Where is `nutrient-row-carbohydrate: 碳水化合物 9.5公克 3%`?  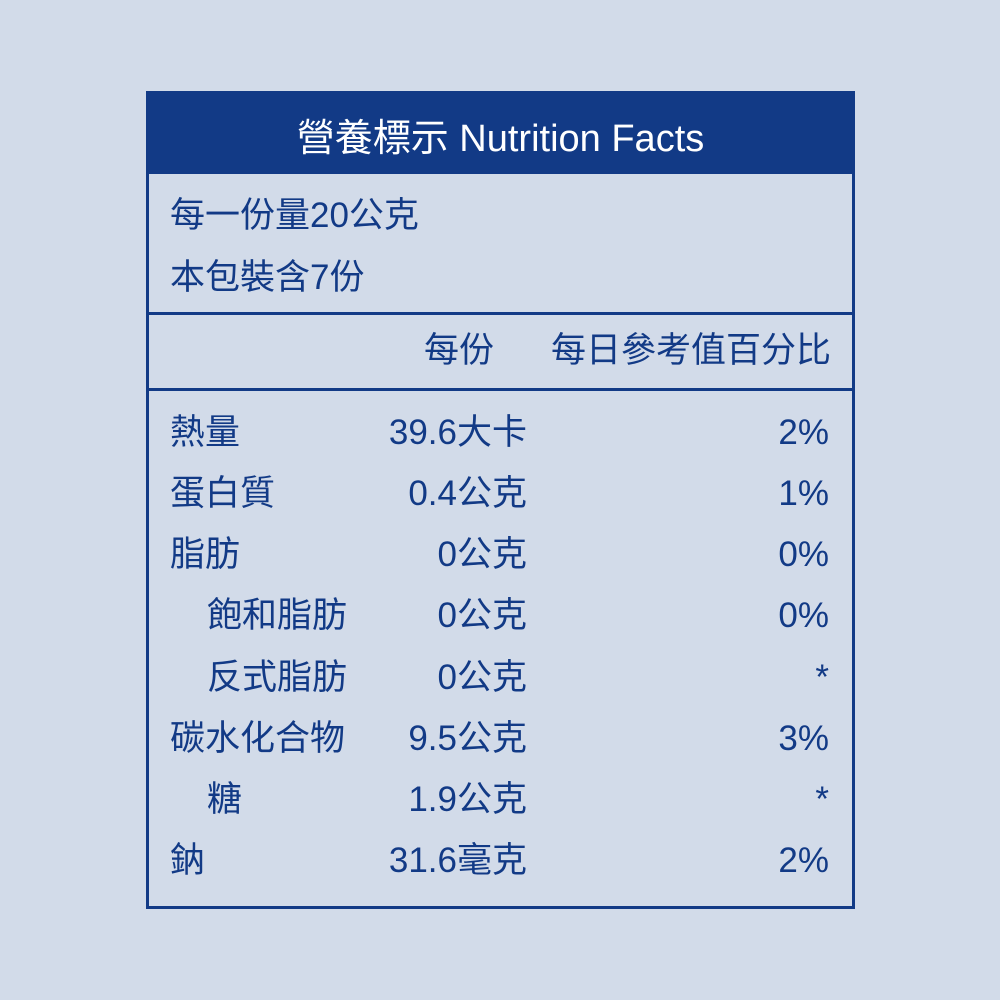 nutrient-row-carbohydrate: 碳水化合物 9.5公克 3% is located at coordinates (500, 739).